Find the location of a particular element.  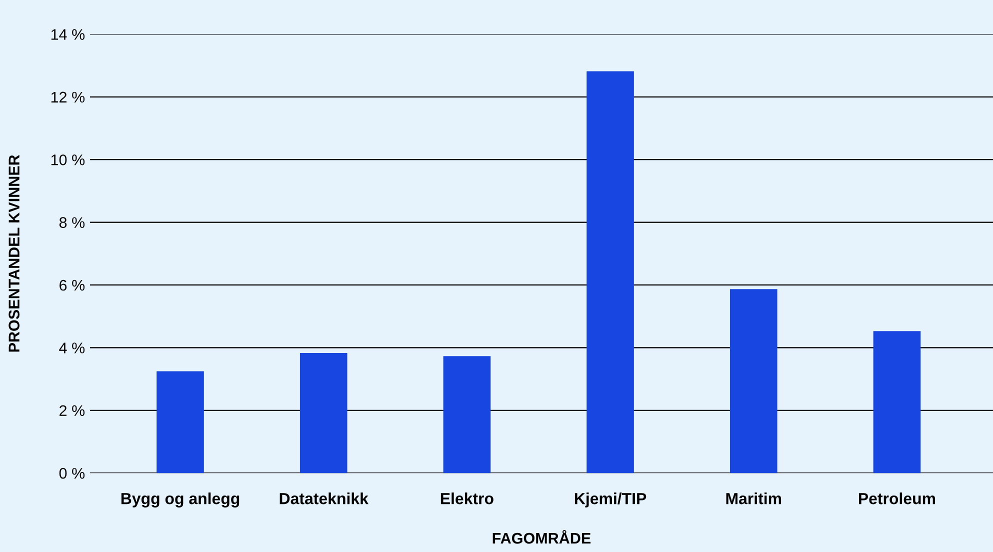

y-tick-label: 2 % is located at coordinates (72, 410).